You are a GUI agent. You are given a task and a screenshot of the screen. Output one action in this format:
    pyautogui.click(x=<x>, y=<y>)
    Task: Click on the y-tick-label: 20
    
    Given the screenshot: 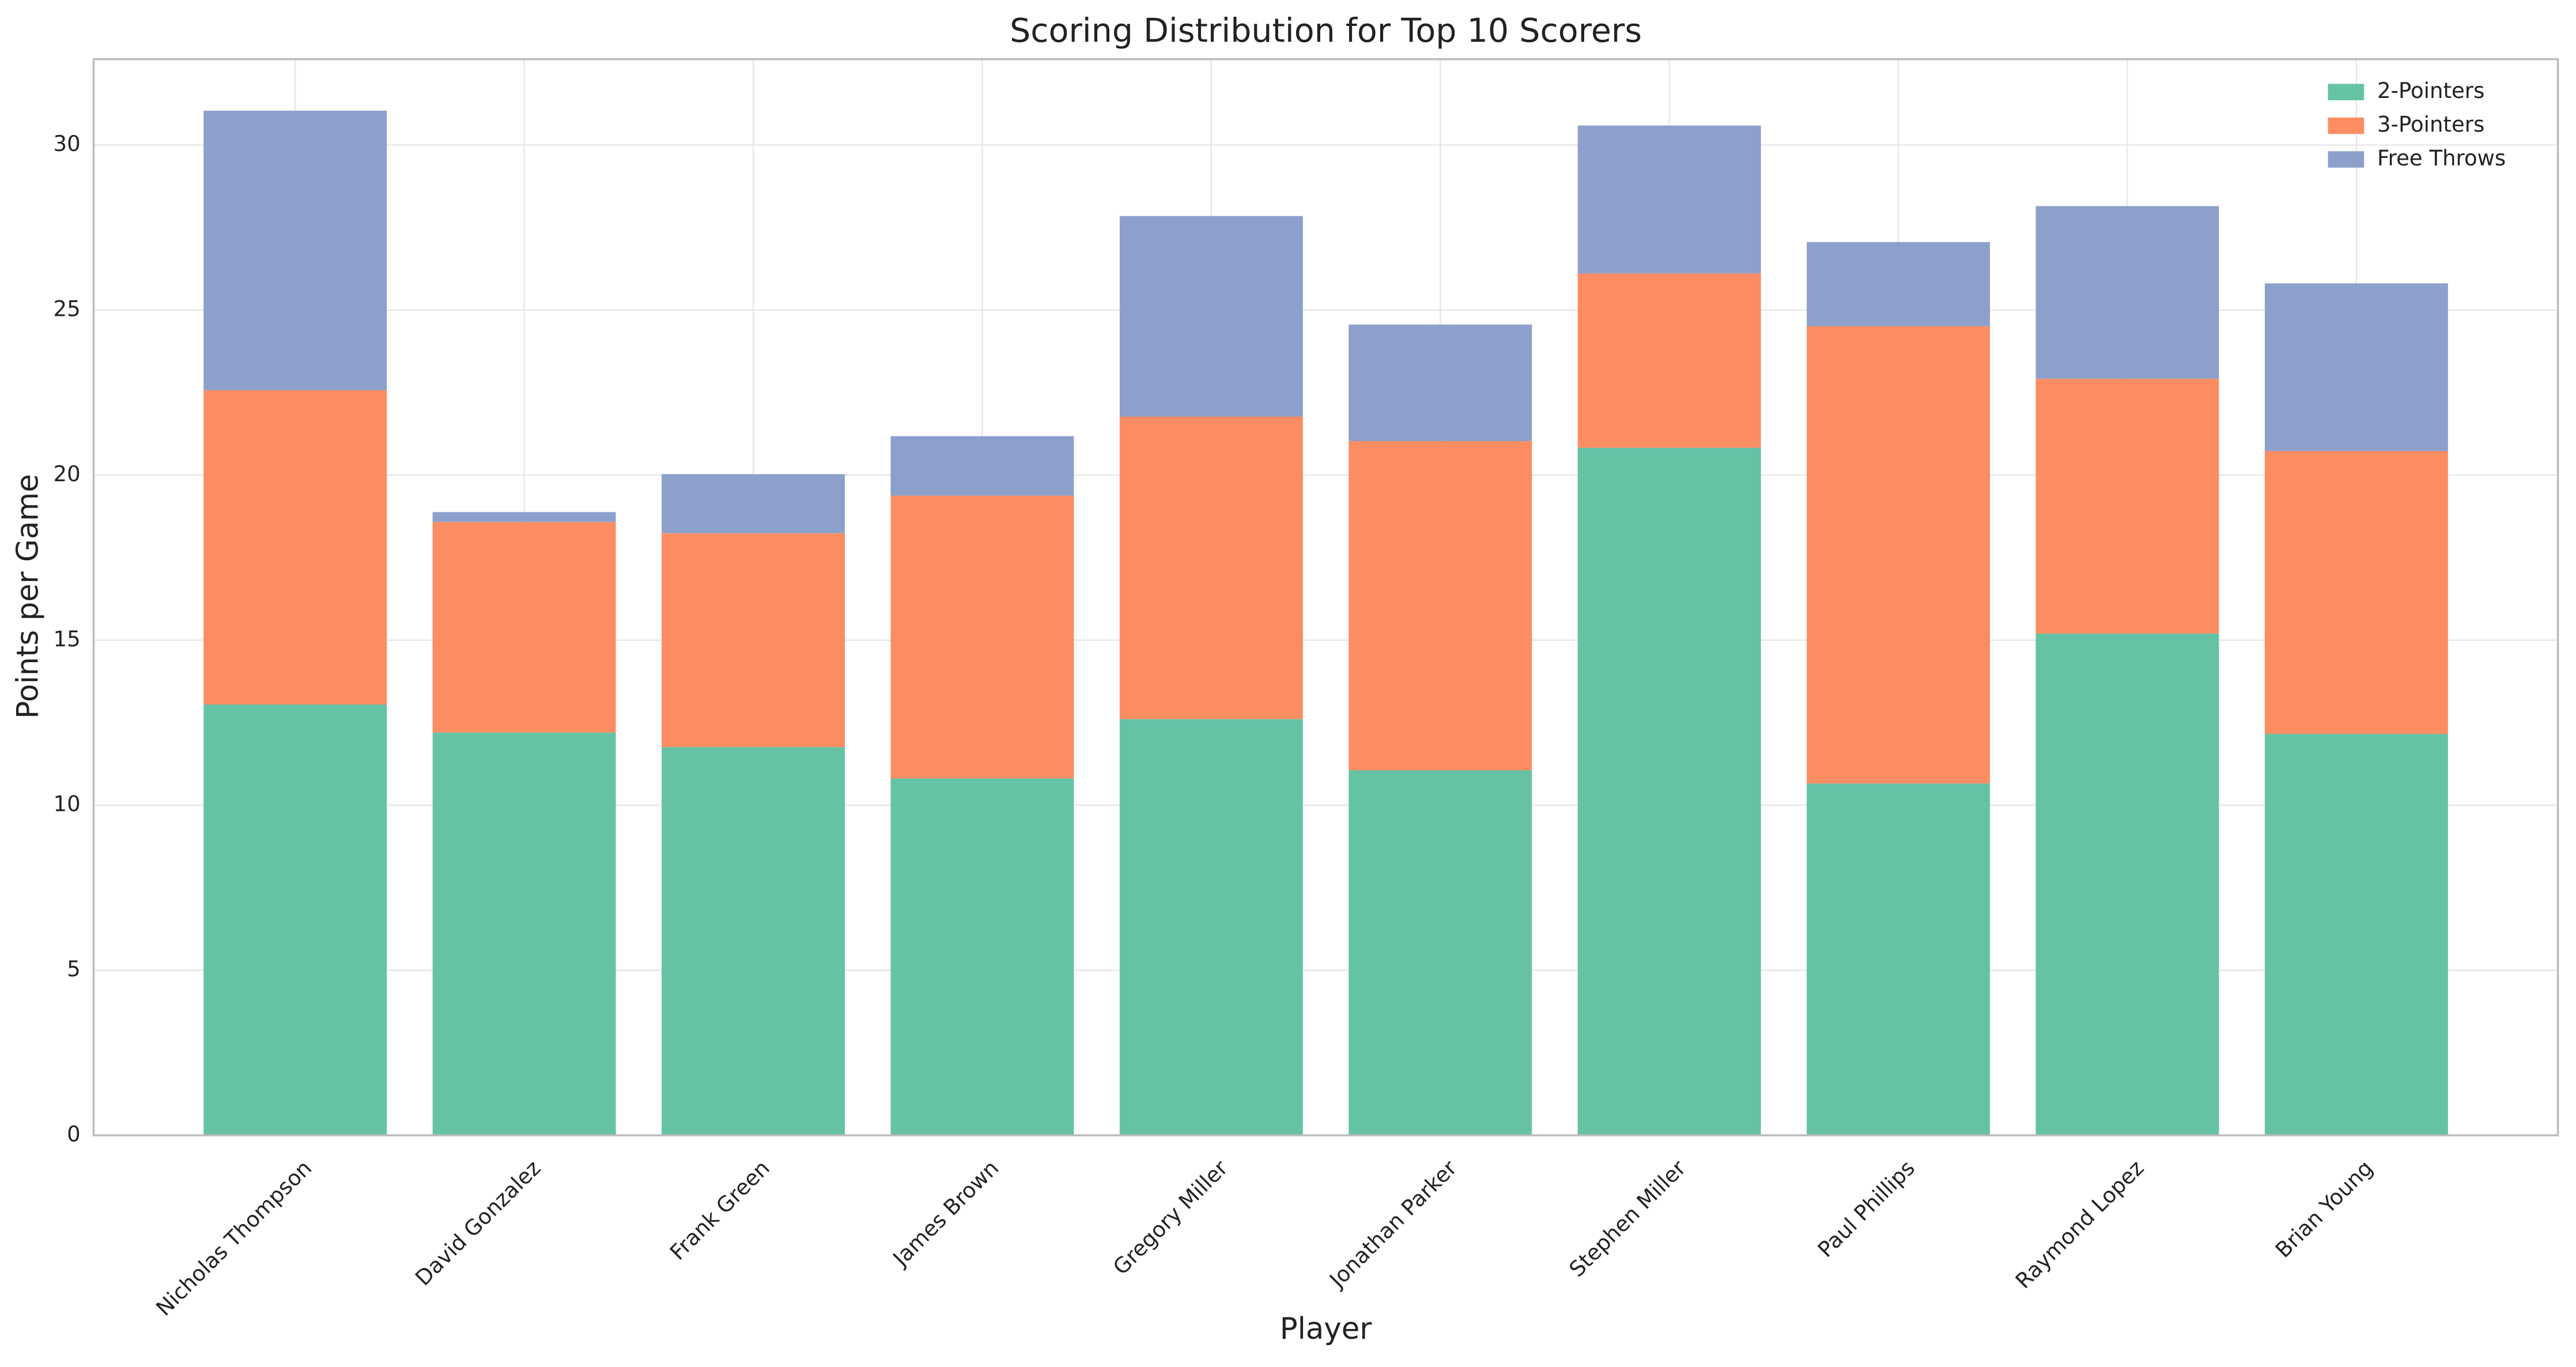 What is the action you would take?
    pyautogui.click(x=67, y=474)
    